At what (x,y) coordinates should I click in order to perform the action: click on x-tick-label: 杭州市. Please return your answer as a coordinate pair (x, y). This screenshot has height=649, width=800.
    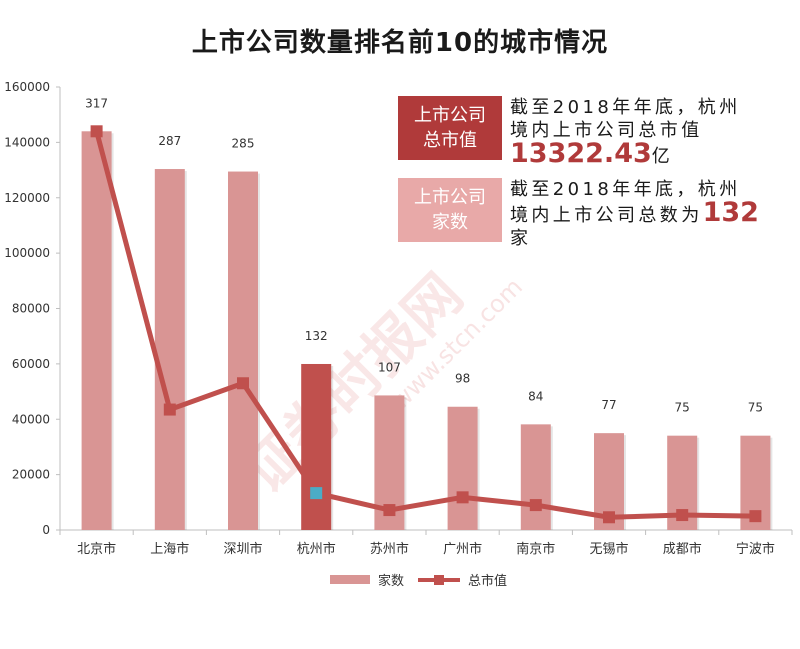
    Looking at the image, I should click on (316, 549).